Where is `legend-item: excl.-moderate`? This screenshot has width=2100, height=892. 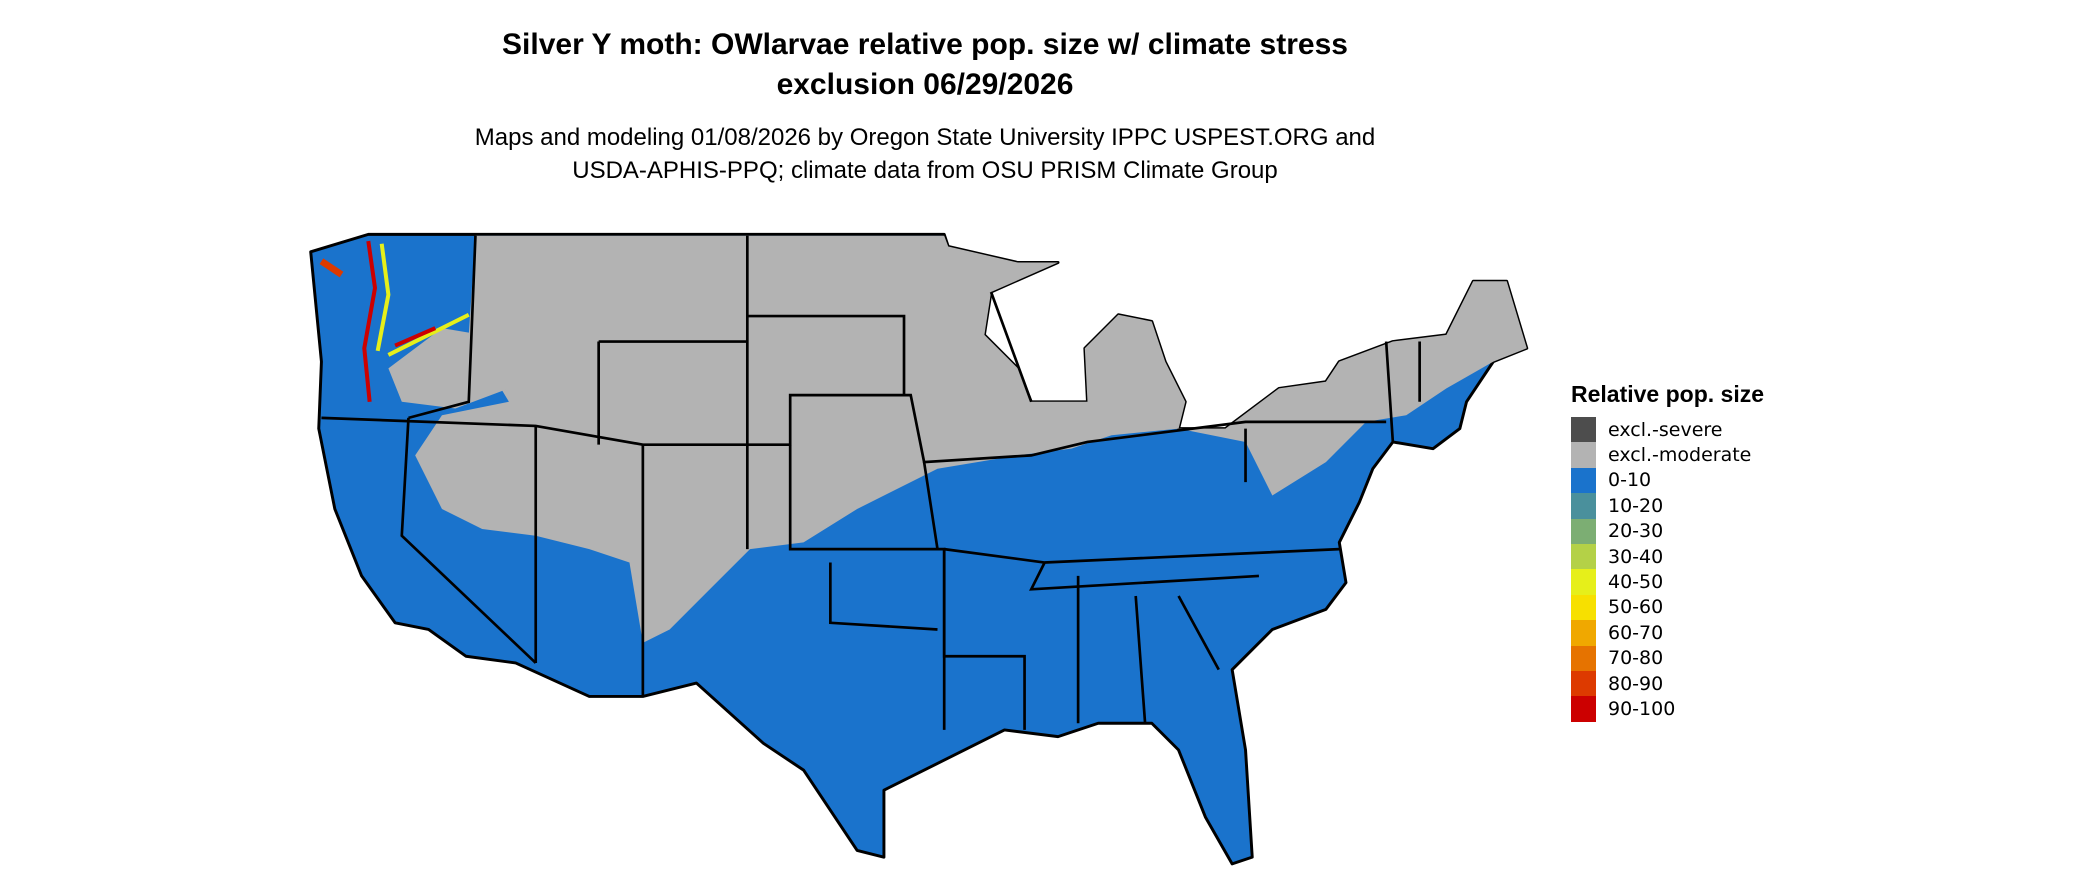 legend-item: excl.-moderate is located at coordinates (1661, 455).